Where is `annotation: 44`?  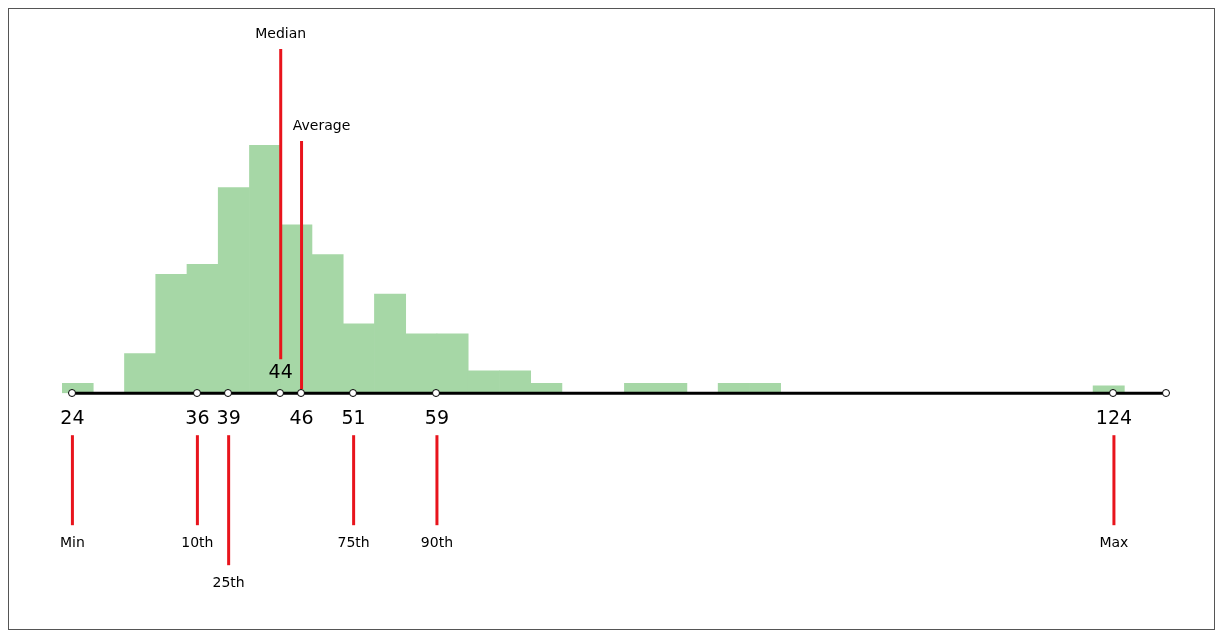 annotation: 44 is located at coordinates (280, 371).